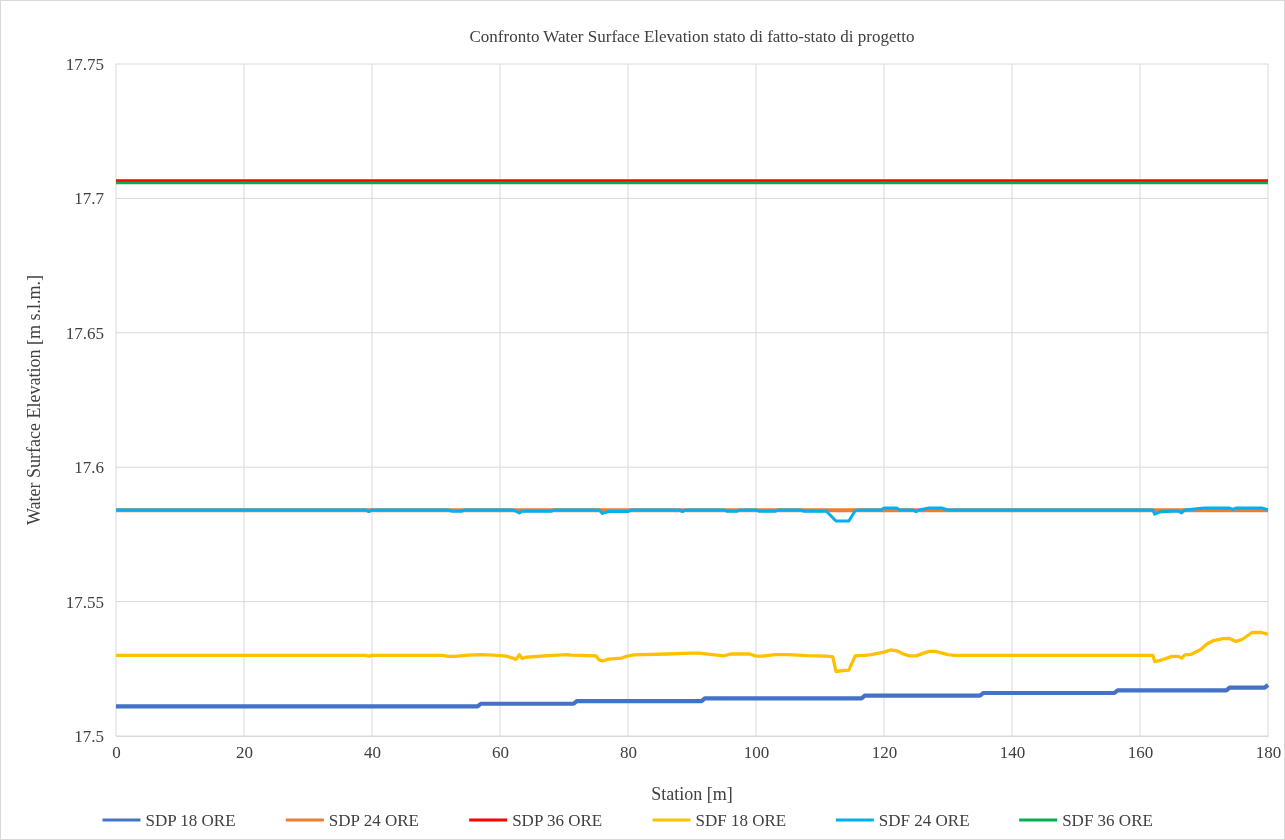 Image resolution: width=1285 pixels, height=840 pixels. I want to click on x-tick-label: 0, so click(116, 753).